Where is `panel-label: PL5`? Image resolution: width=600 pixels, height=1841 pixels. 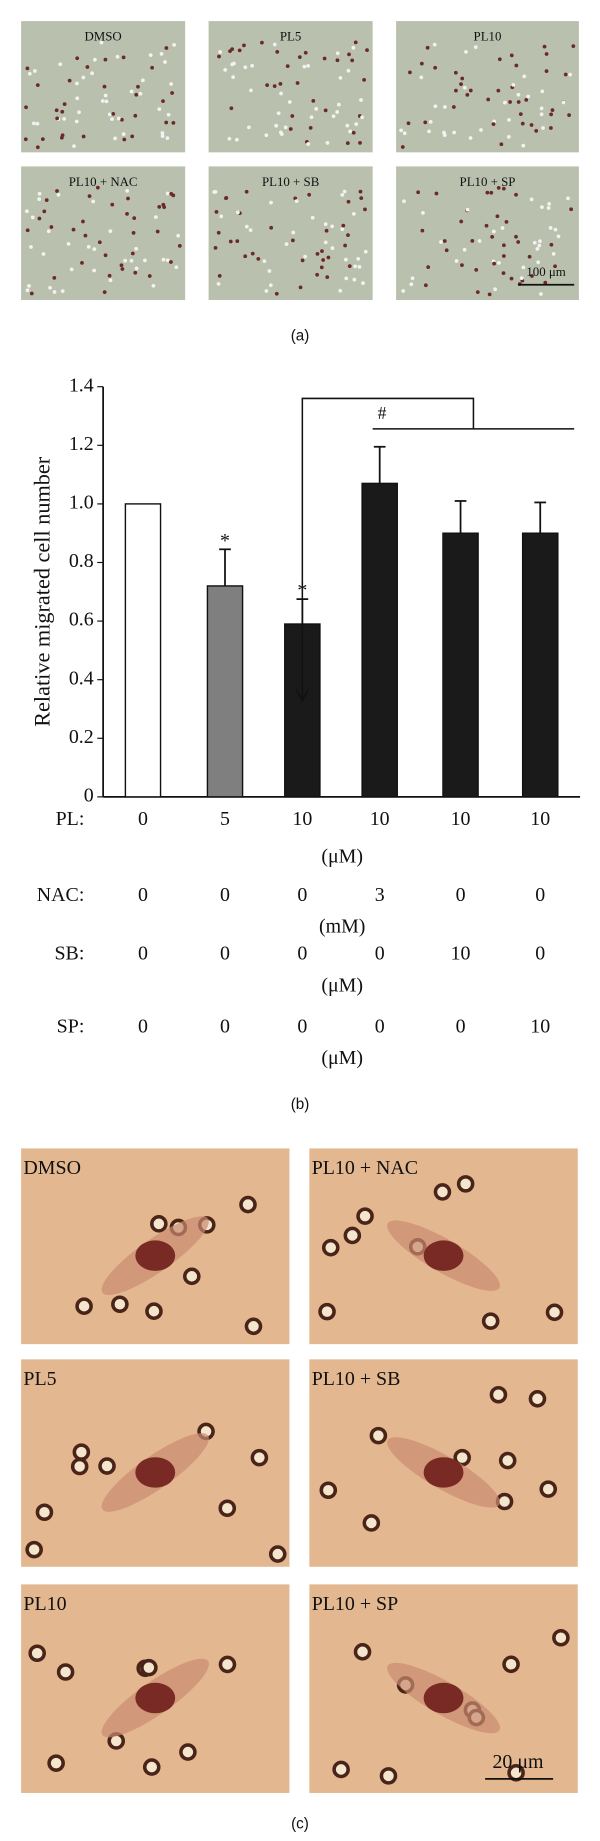 panel-label: PL5 is located at coordinates (290, 36).